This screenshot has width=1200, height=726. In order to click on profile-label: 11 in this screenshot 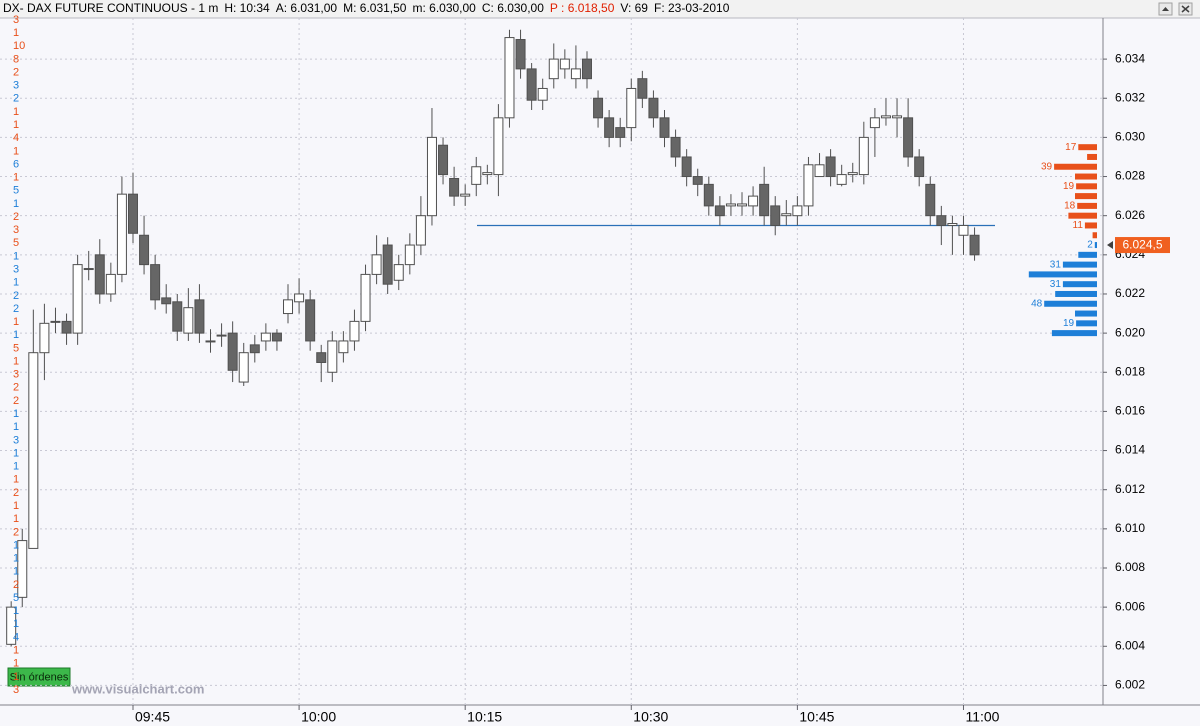, I will do `click(1078, 225)`.